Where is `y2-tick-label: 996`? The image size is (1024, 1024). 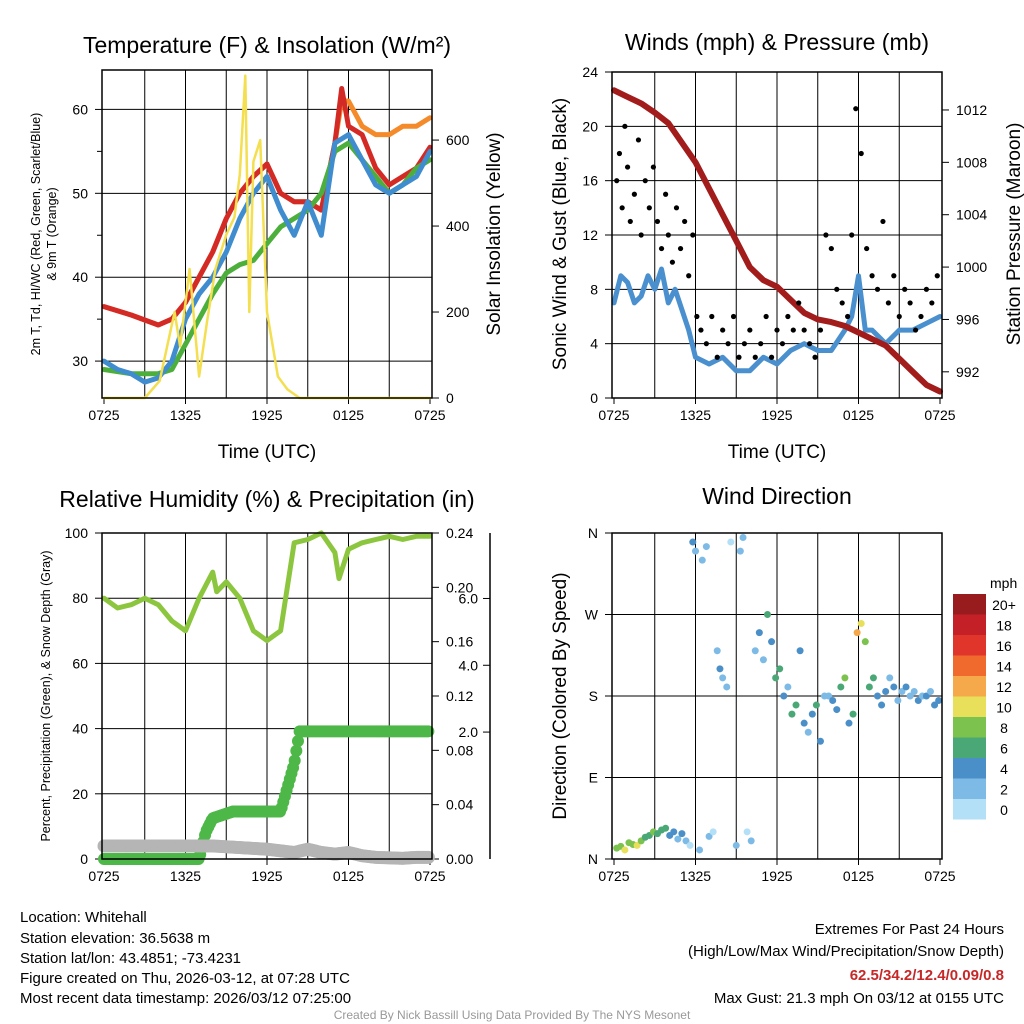
y2-tick-label: 996 is located at coordinates (968, 319).